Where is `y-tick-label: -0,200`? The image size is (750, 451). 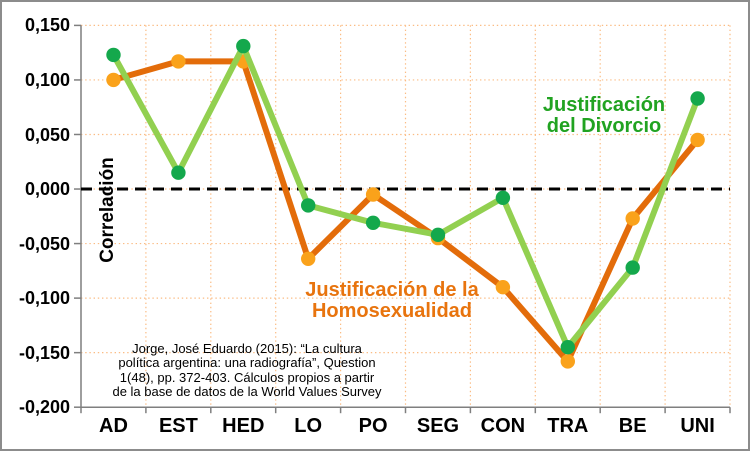 y-tick-label: -0,200 is located at coordinates (44, 407).